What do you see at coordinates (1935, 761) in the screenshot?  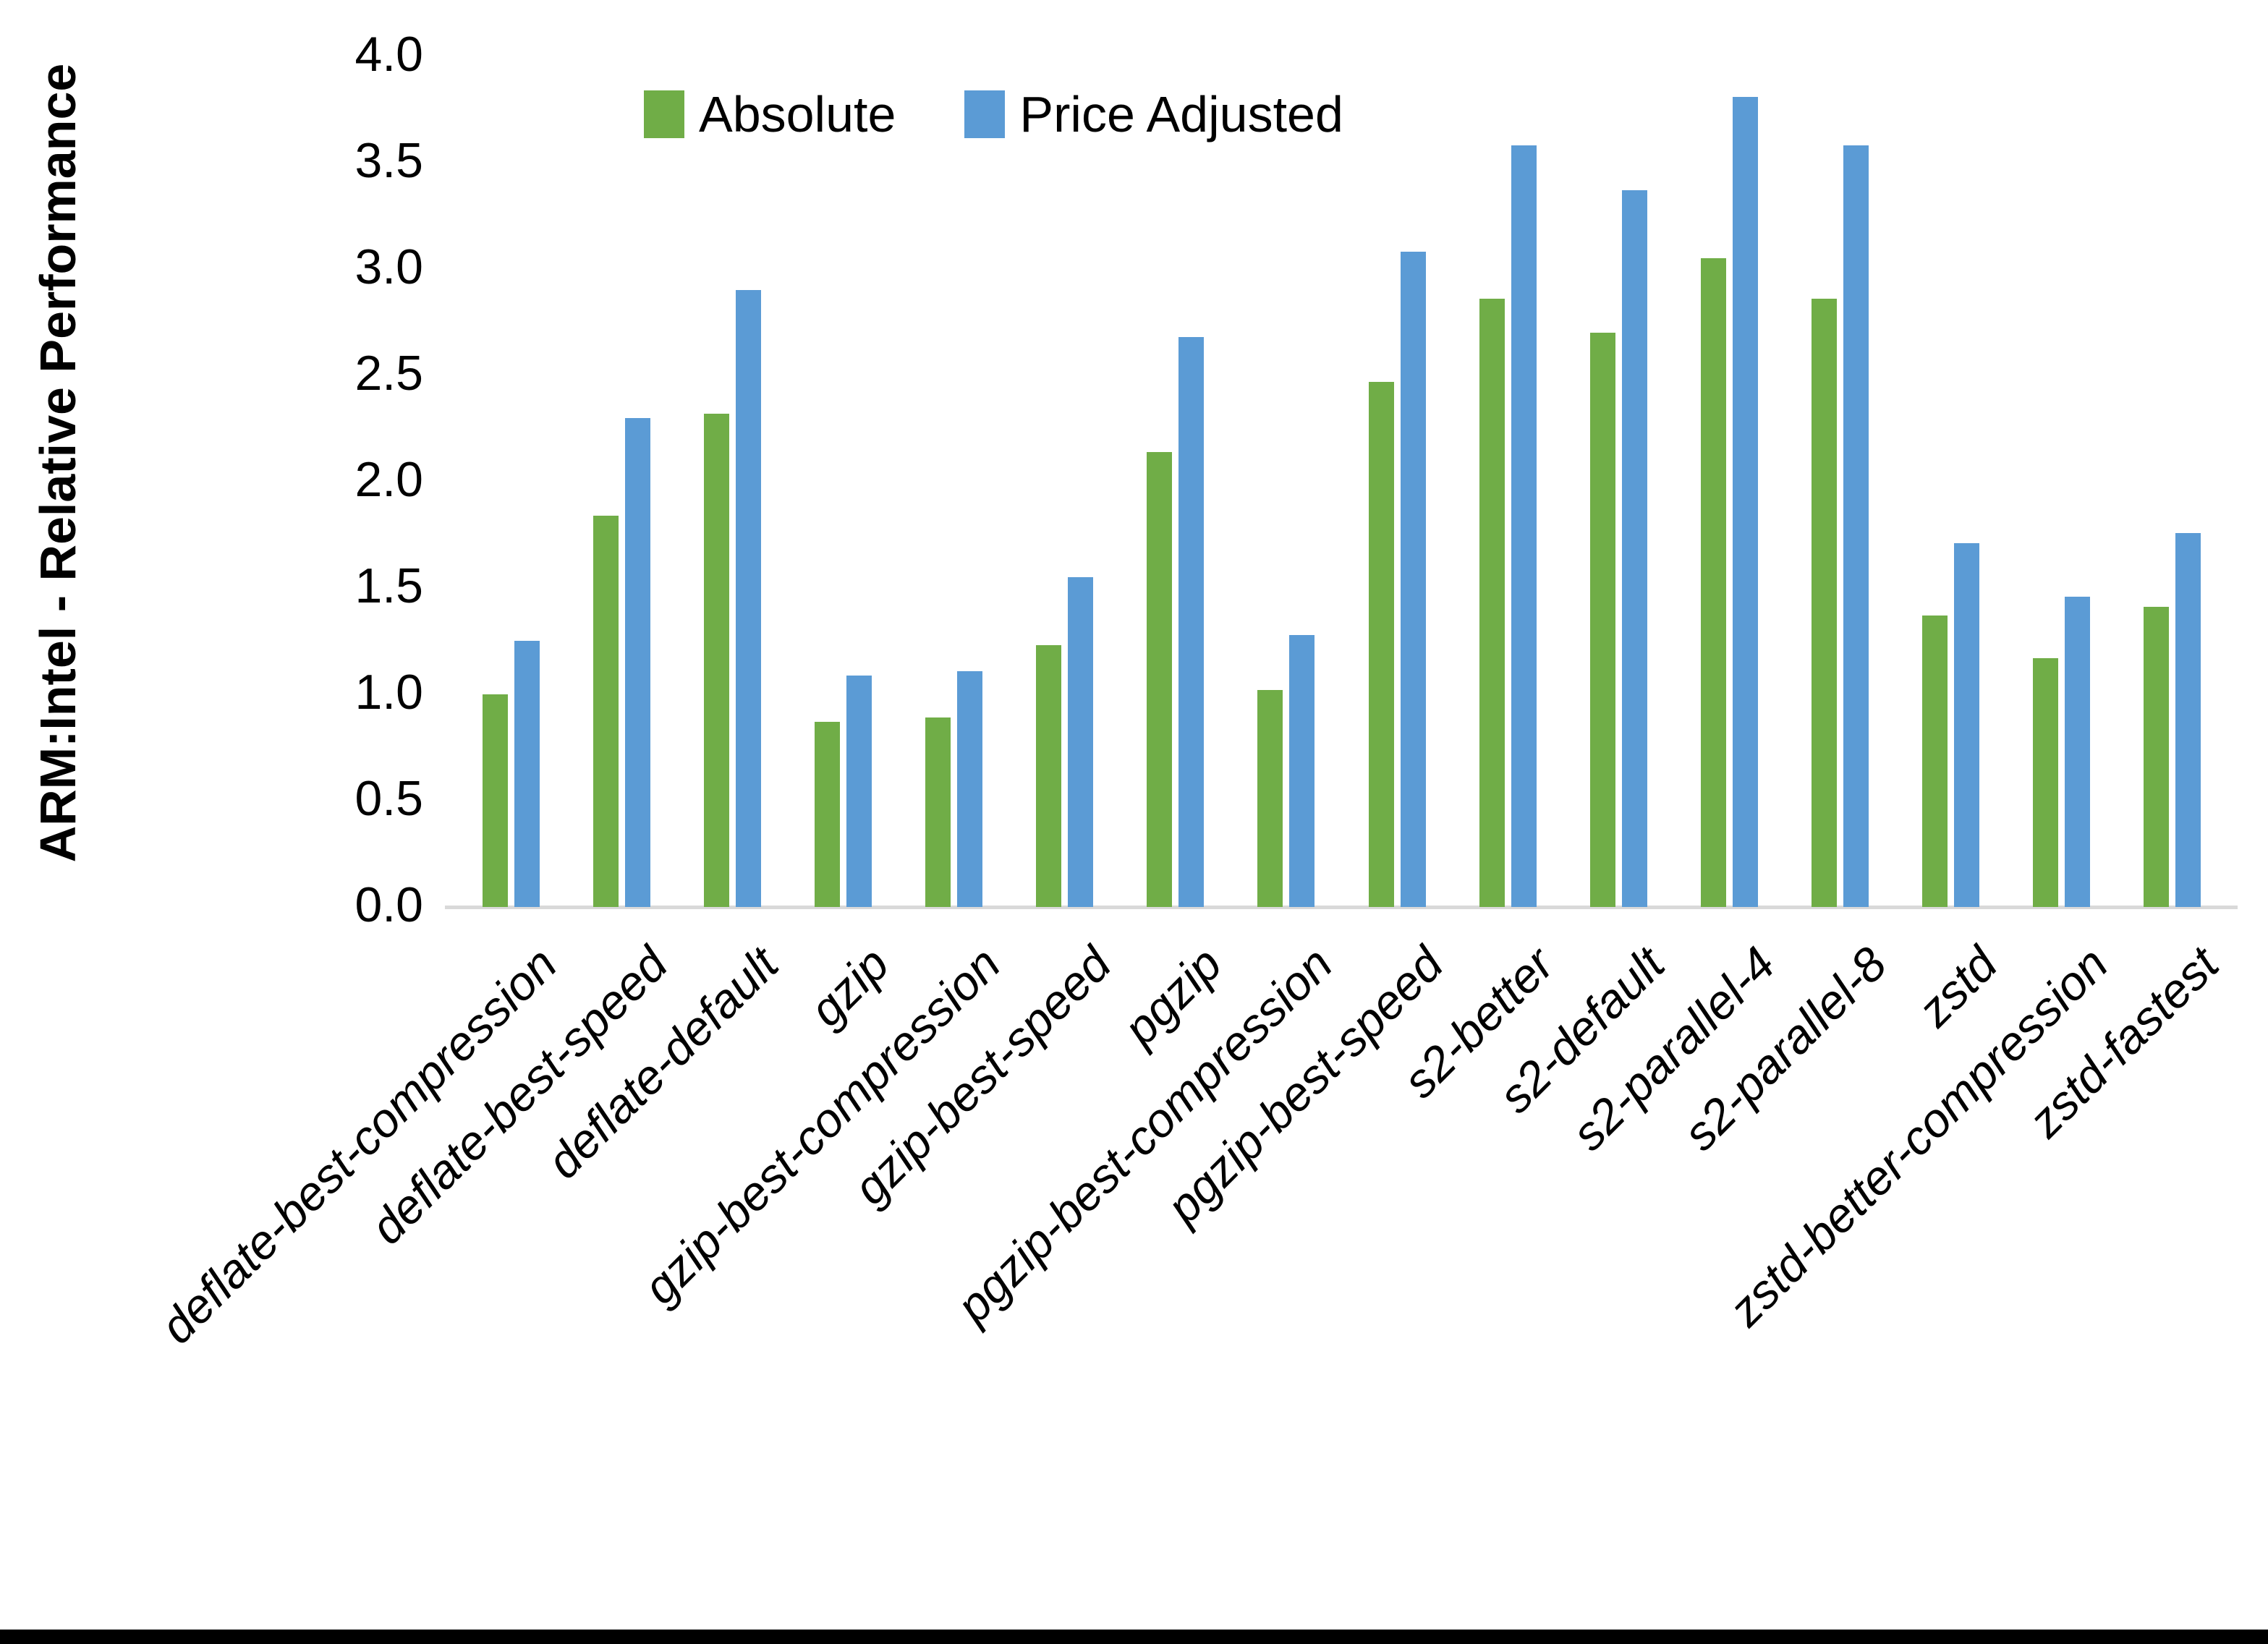 I see `bar-zstd-absolute` at bounding box center [1935, 761].